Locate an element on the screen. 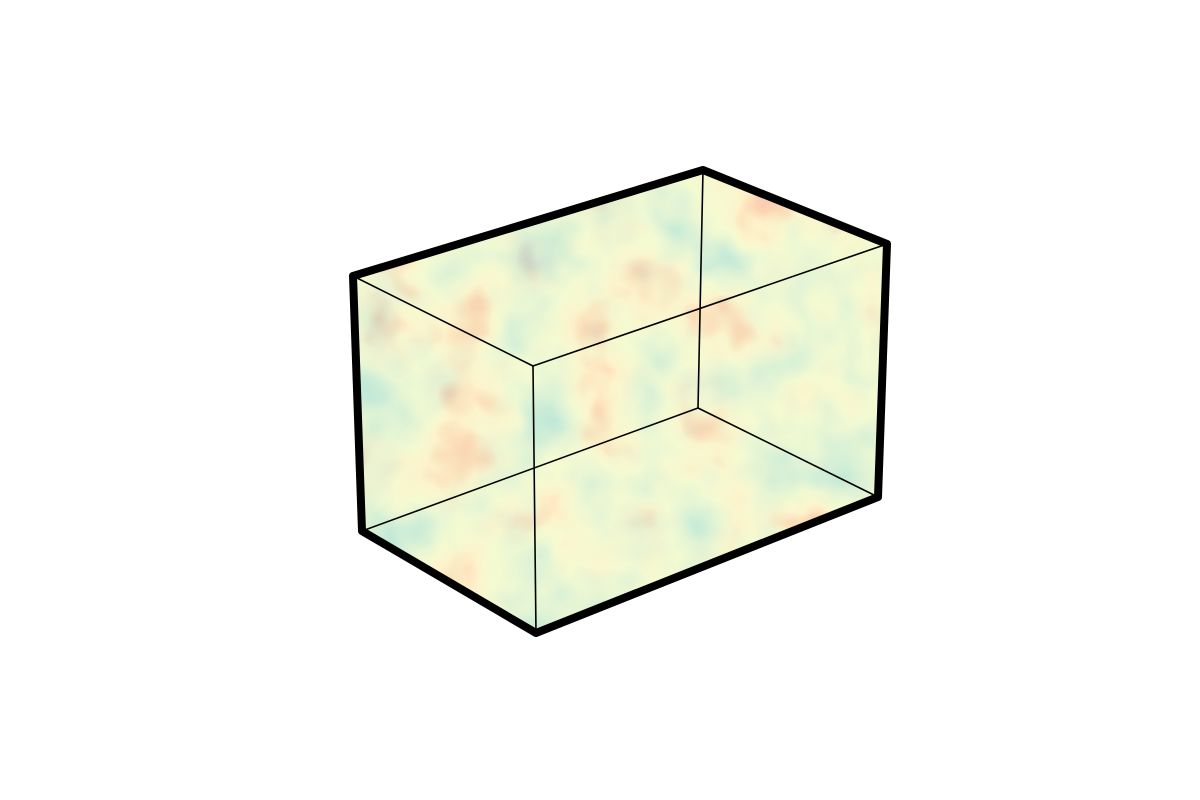  edge-bottom-back-right is located at coordinates (788, 452).